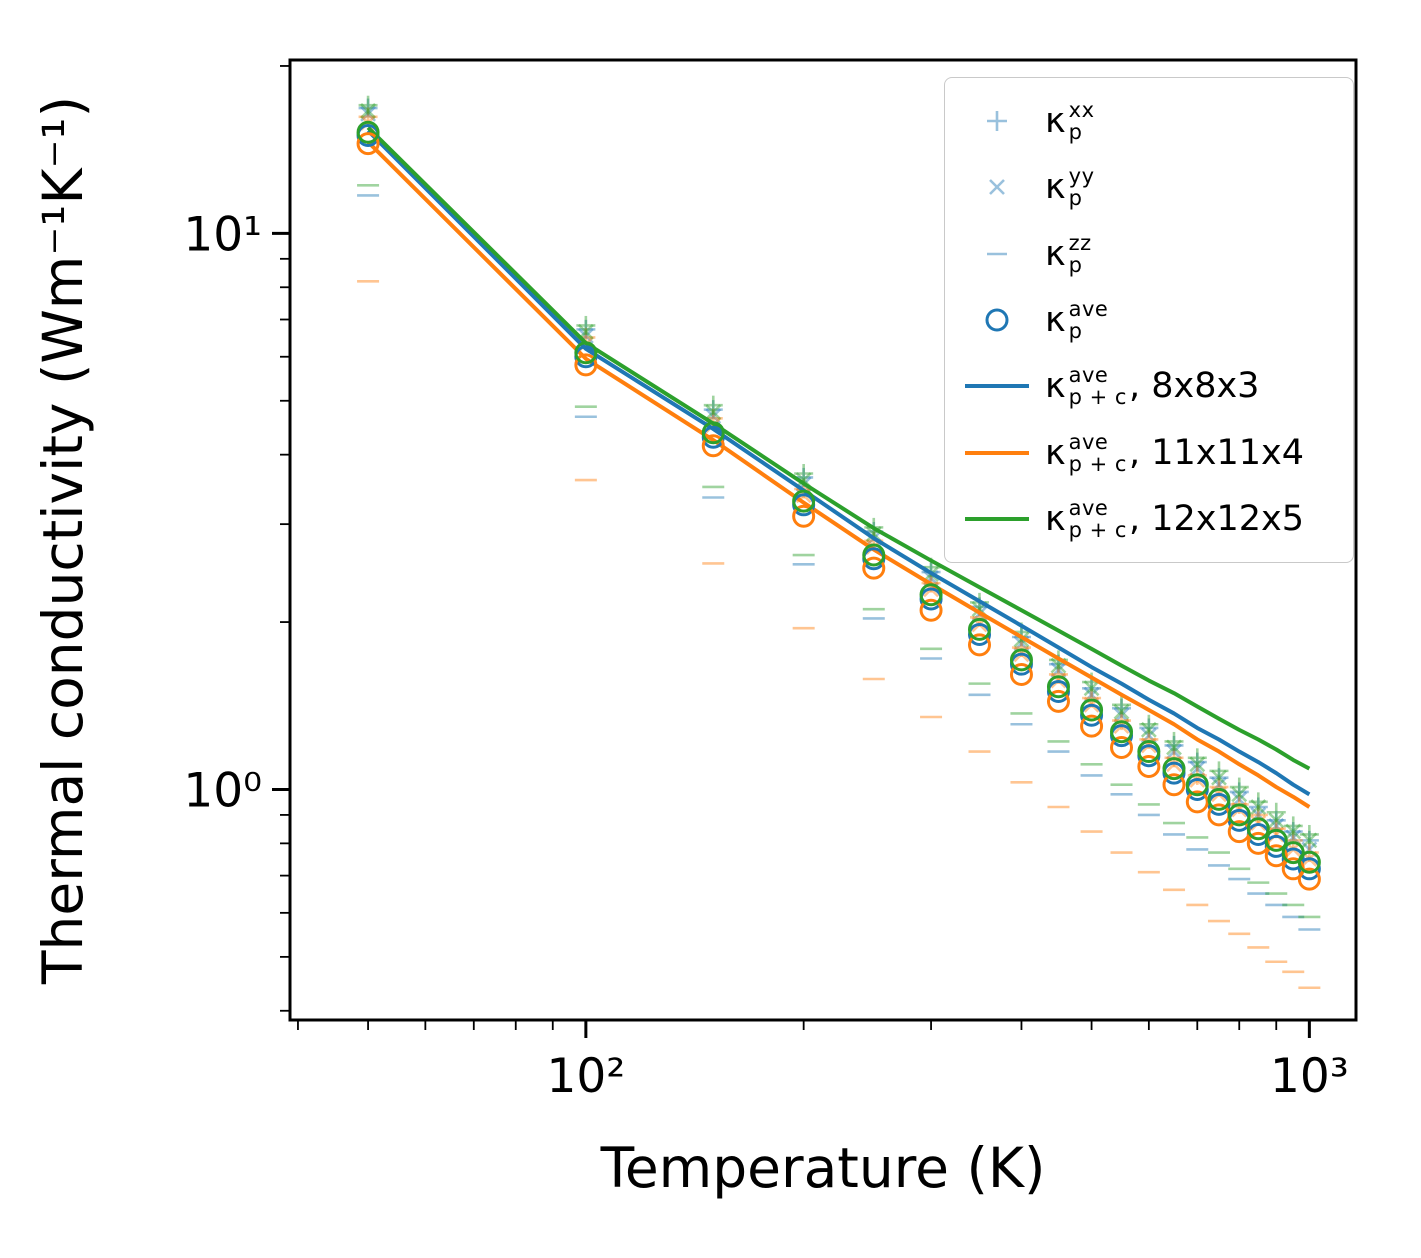  I want to click on legend-entry: κ ave p + c, 12x12x5, so click(1149, 519).